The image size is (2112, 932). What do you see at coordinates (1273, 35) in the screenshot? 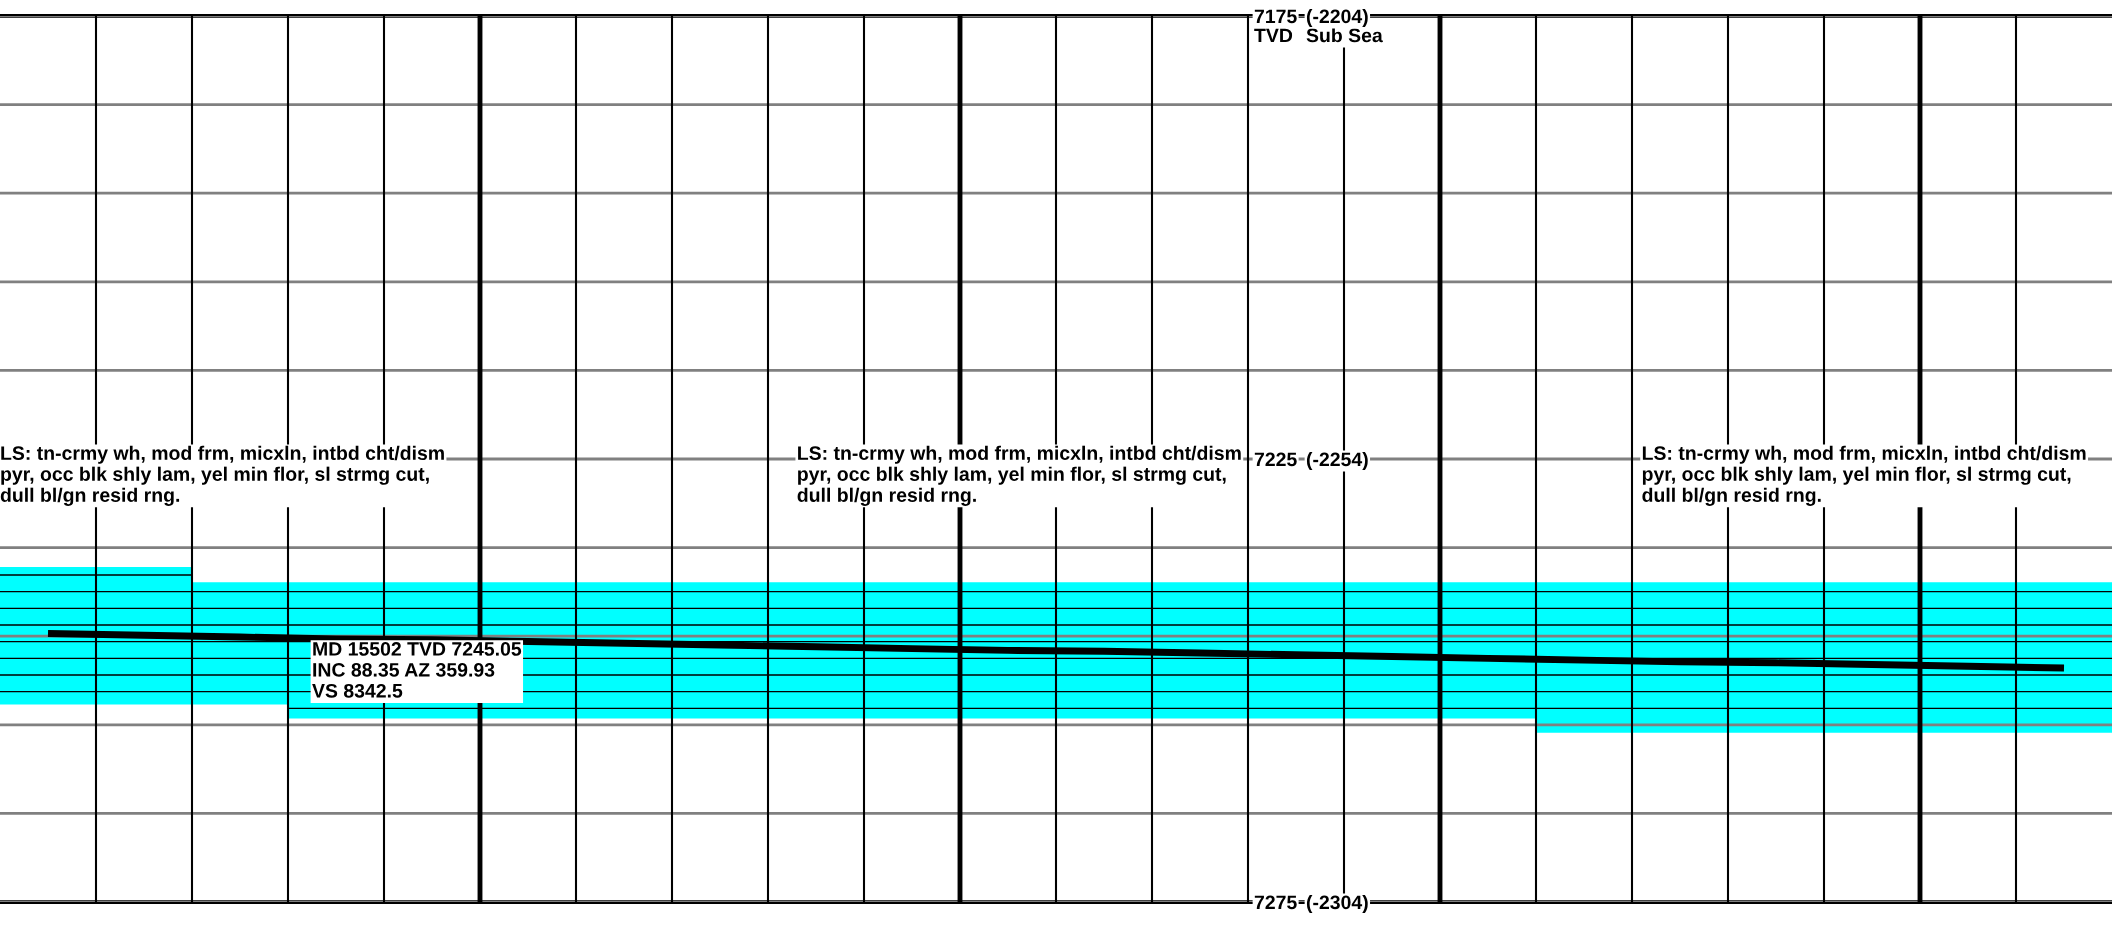
I see `annotation: TVD` at bounding box center [1273, 35].